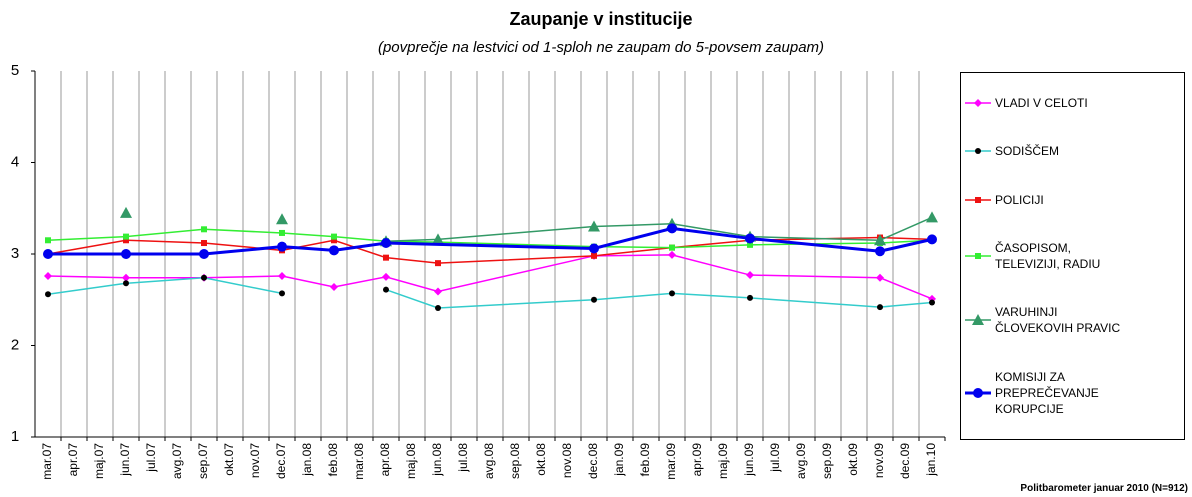  What do you see at coordinates (1047, 392) in the screenshot?
I see `legend-label: KOMISIJI ZA PREPREČEVANJE KORUPCIJE` at bounding box center [1047, 392].